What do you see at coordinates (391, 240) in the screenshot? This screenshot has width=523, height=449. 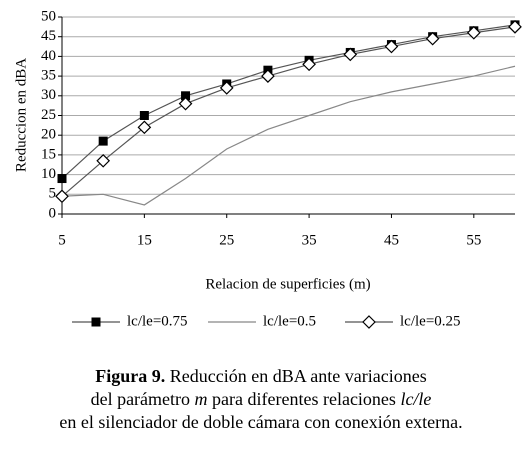 I see `x-tick-label: 45` at bounding box center [391, 240].